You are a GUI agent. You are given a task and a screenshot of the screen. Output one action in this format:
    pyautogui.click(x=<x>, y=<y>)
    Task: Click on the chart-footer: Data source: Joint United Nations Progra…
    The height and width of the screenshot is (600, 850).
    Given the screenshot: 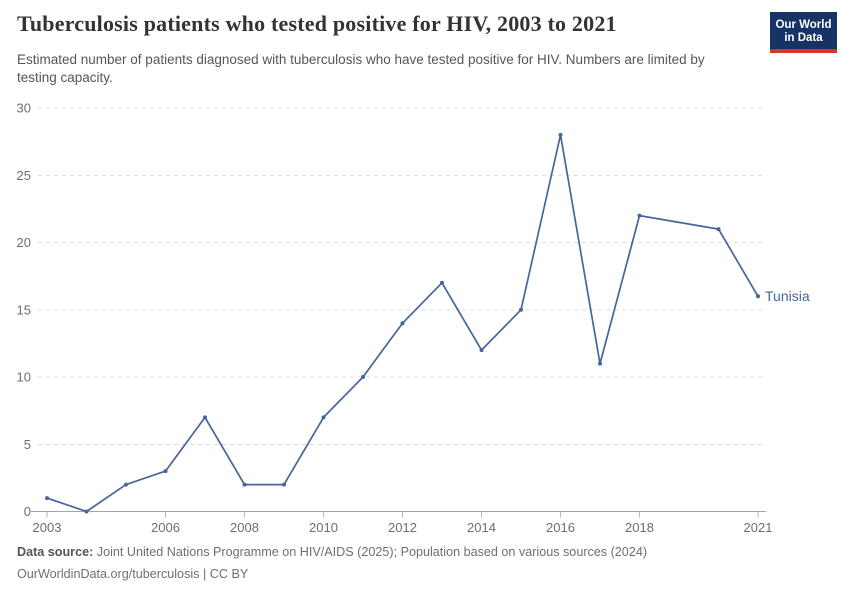 What is the action you would take?
    pyautogui.click(x=332, y=563)
    